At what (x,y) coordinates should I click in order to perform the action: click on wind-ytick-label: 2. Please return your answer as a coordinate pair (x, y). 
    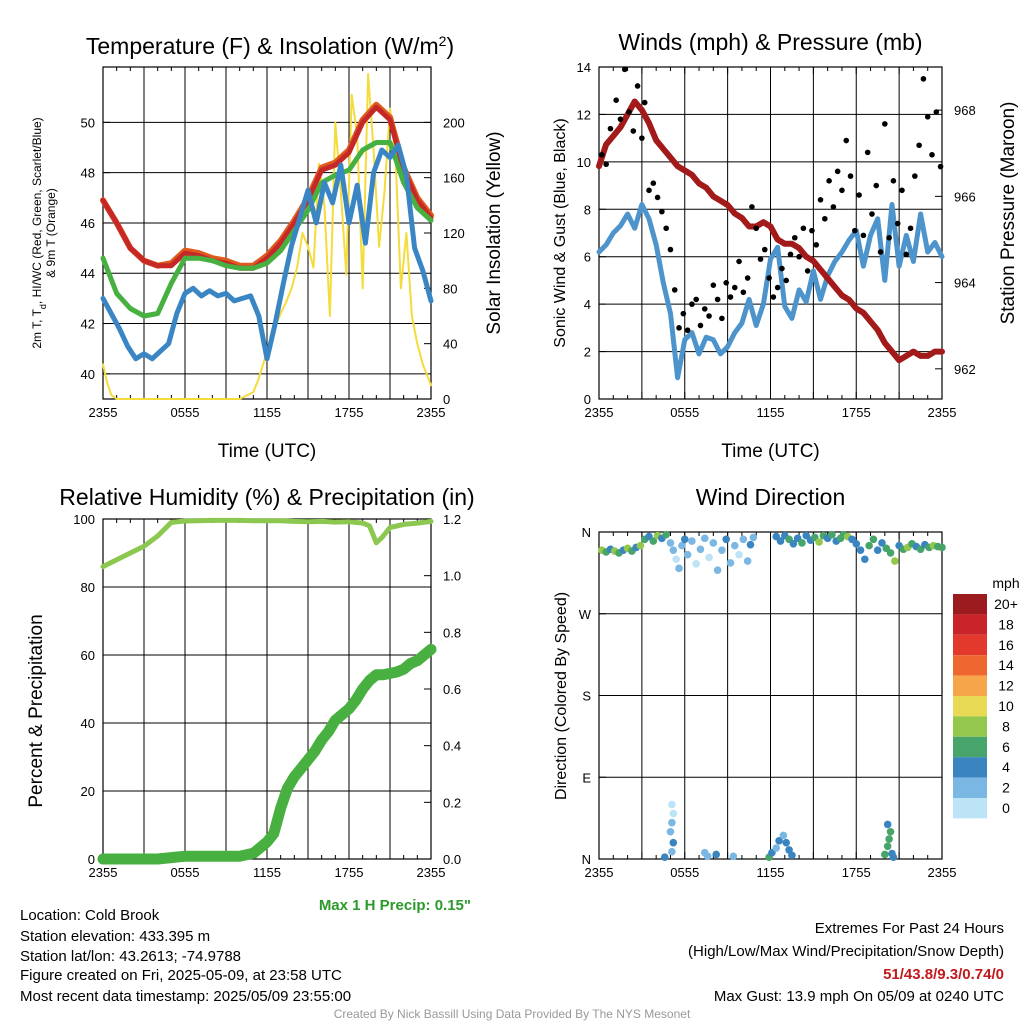
    Looking at the image, I should click on (587, 352).